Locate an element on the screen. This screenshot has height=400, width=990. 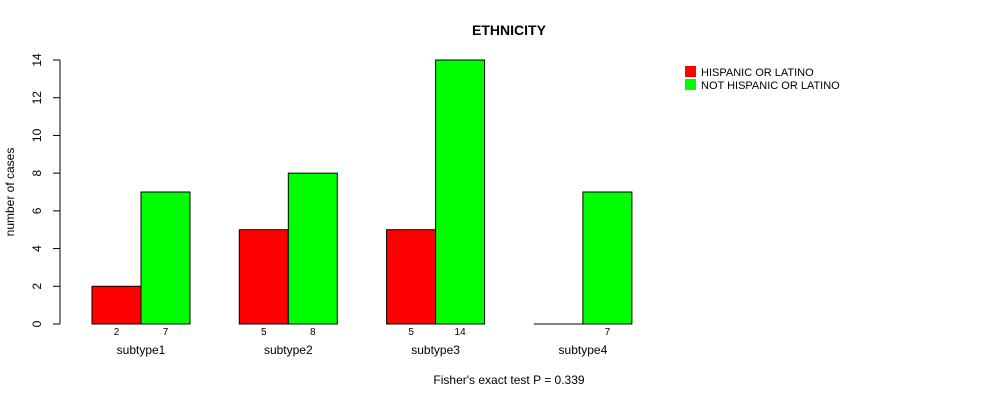
y-tick-label: 6 is located at coordinates (37, 210).